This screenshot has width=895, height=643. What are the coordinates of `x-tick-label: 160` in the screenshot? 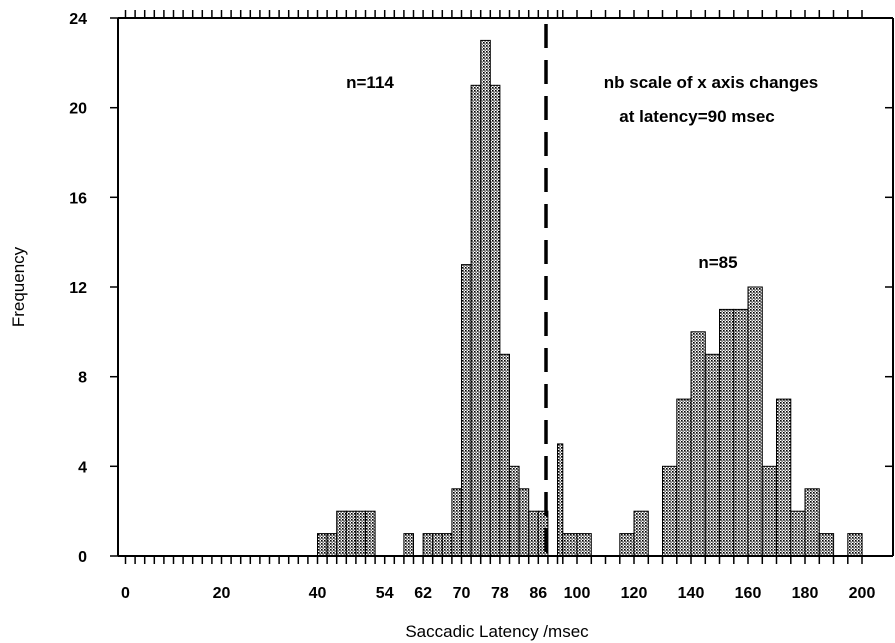 It's located at (748, 593).